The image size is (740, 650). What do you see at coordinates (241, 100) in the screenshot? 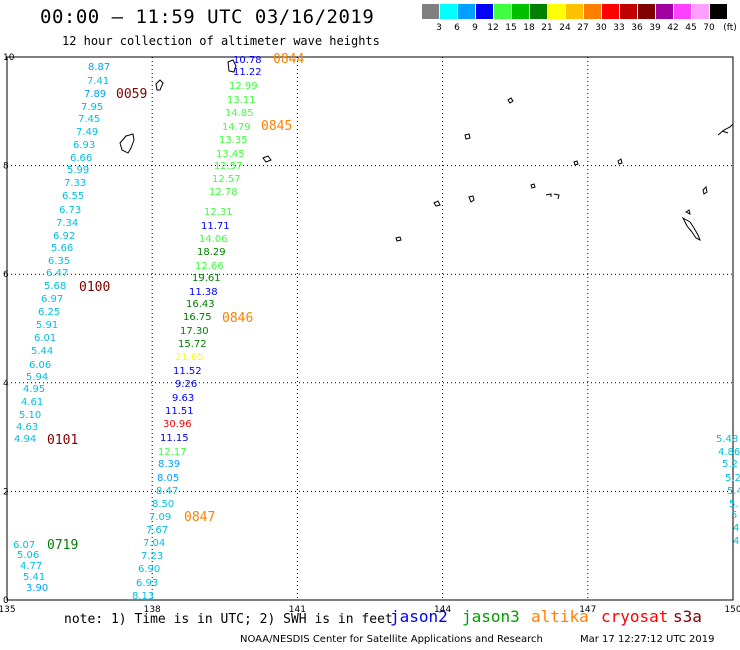
I see `wave-height-value: 13.11` at bounding box center [241, 100].